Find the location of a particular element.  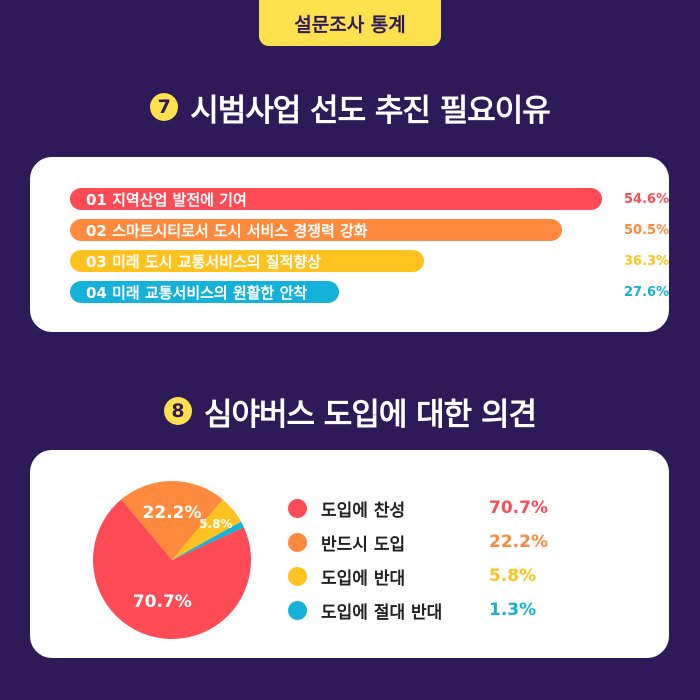

legend-value: 5.8% is located at coordinates (513, 576).